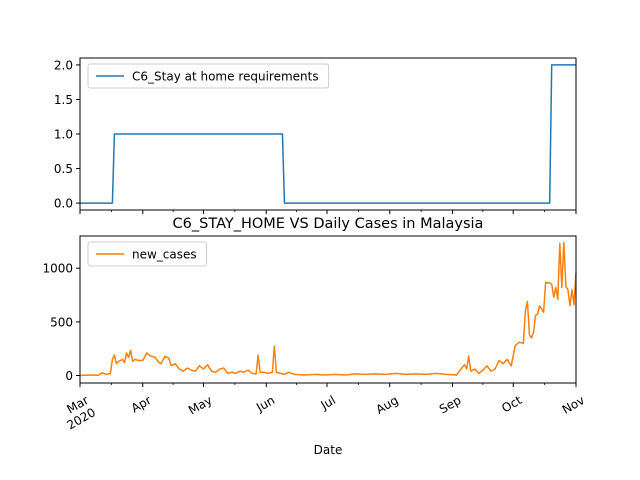  I want to click on y-tick-label: 0, so click(69, 376).